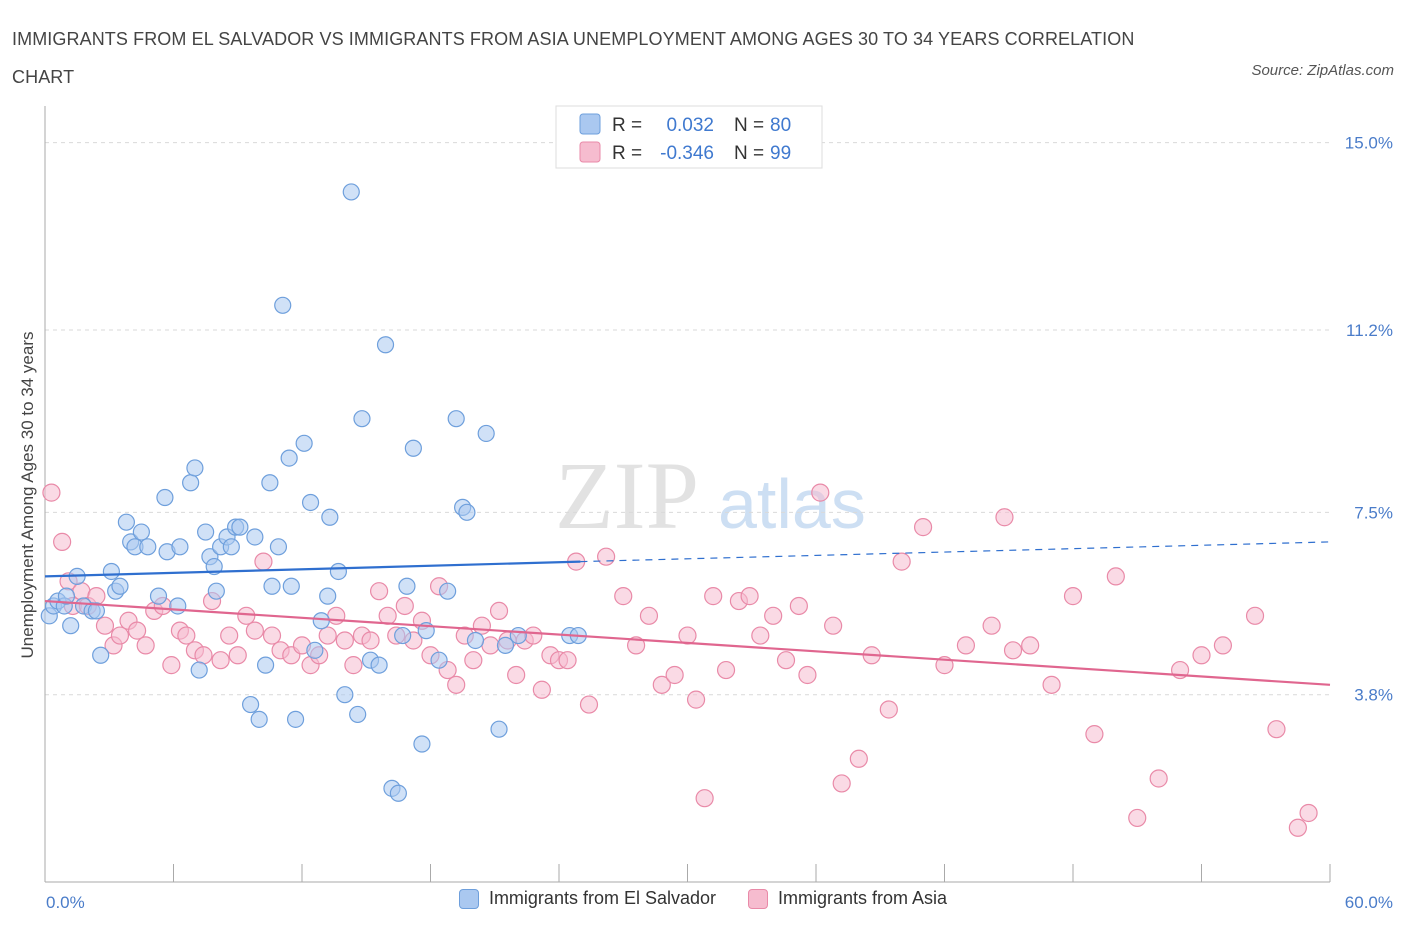 This screenshot has height=930, width=1406. I want to click on legend-n-label-blue: N =, so click(749, 125).